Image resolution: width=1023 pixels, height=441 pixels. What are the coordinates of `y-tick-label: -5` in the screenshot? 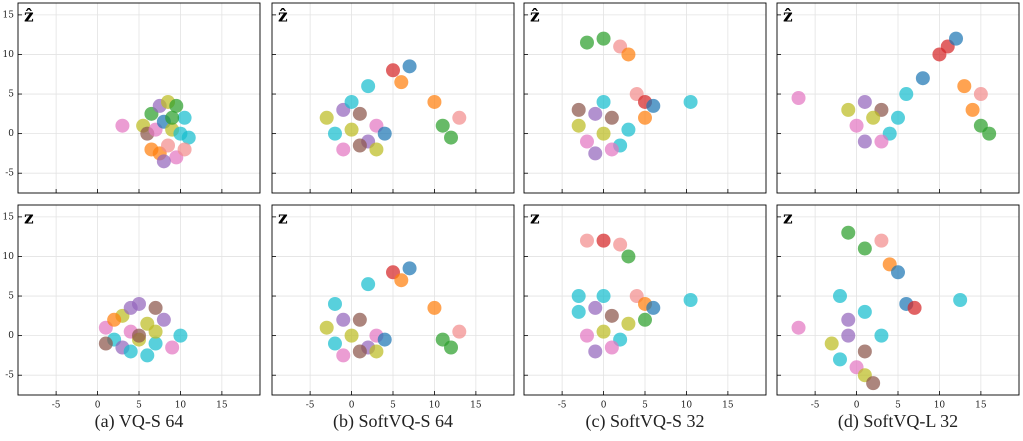 It's located at (9, 174).